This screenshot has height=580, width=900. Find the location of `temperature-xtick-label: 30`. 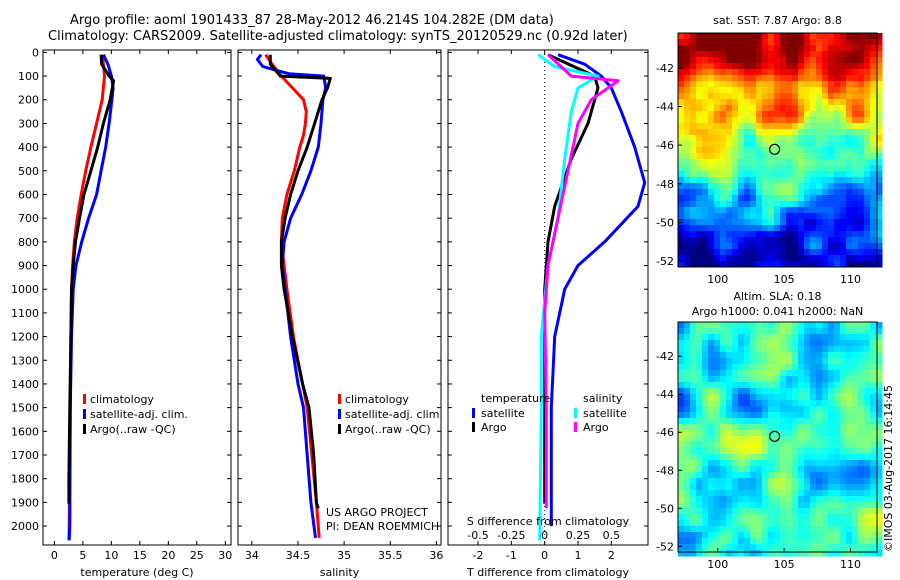

temperature-xtick-label: 30 is located at coordinates (225, 555).